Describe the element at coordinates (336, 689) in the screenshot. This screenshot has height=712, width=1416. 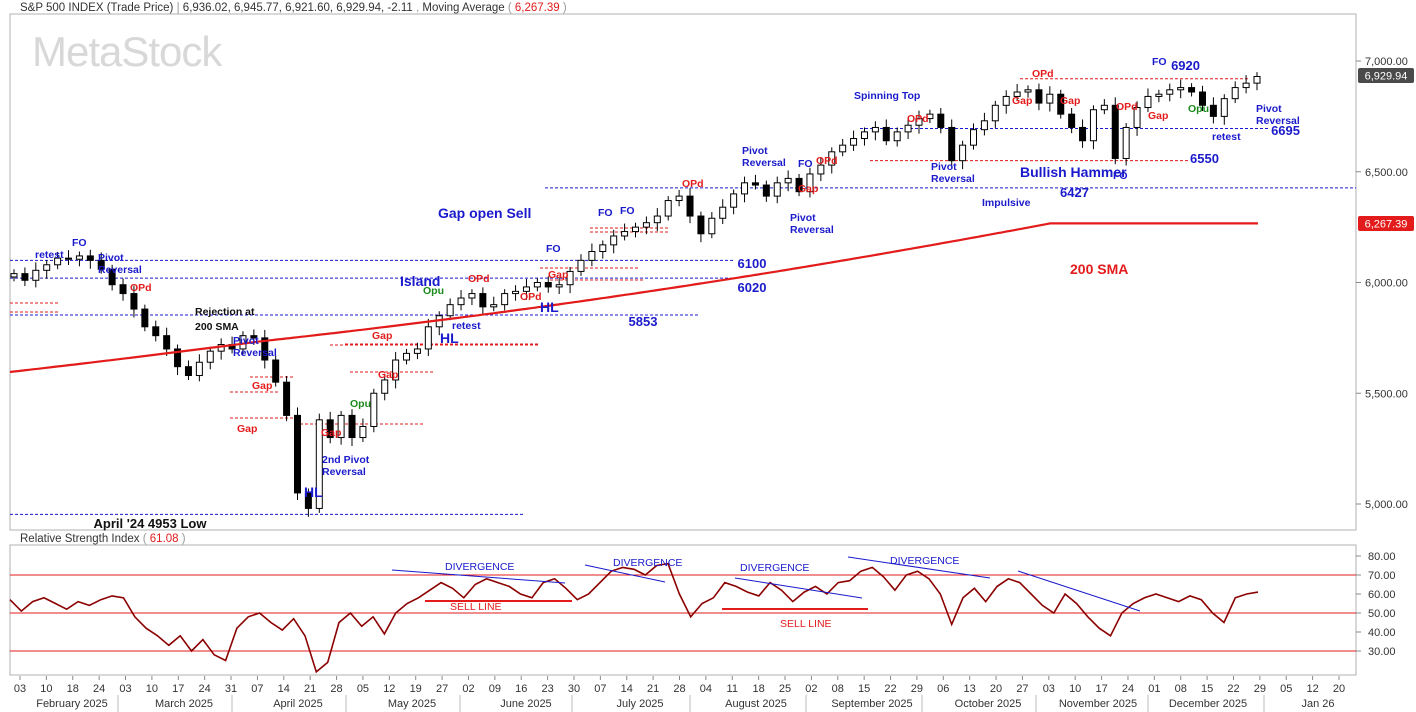
I see `x-tick-label: 28` at that location.